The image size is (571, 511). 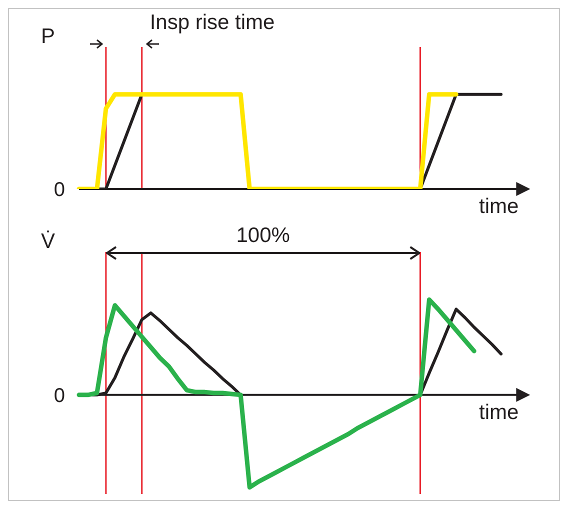 What do you see at coordinates (48, 37) in the screenshot?
I see `y-axis-title: P` at bounding box center [48, 37].